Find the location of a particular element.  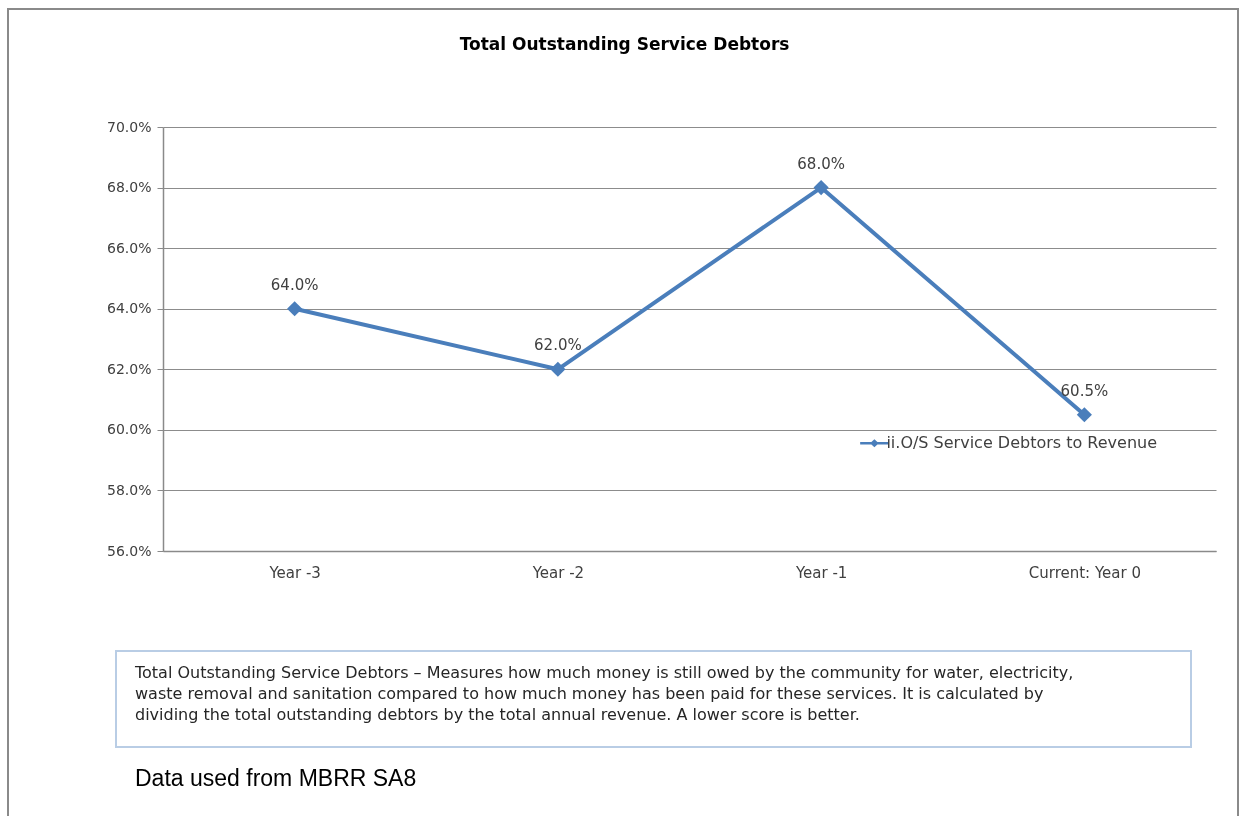

y-tick-label: 70.0% is located at coordinates (129, 126).